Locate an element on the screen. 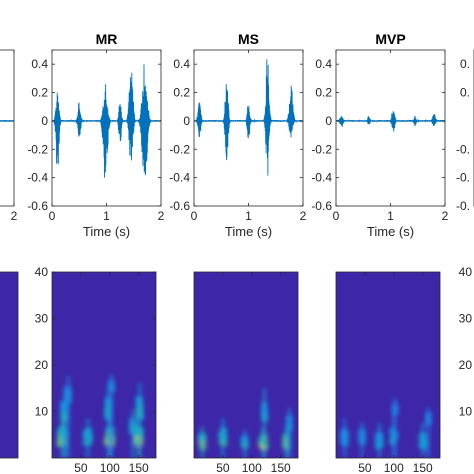 Image resolution: width=474 pixels, height=474 pixels. waveform-partial-left: 2 is located at coordinates (9, 136).